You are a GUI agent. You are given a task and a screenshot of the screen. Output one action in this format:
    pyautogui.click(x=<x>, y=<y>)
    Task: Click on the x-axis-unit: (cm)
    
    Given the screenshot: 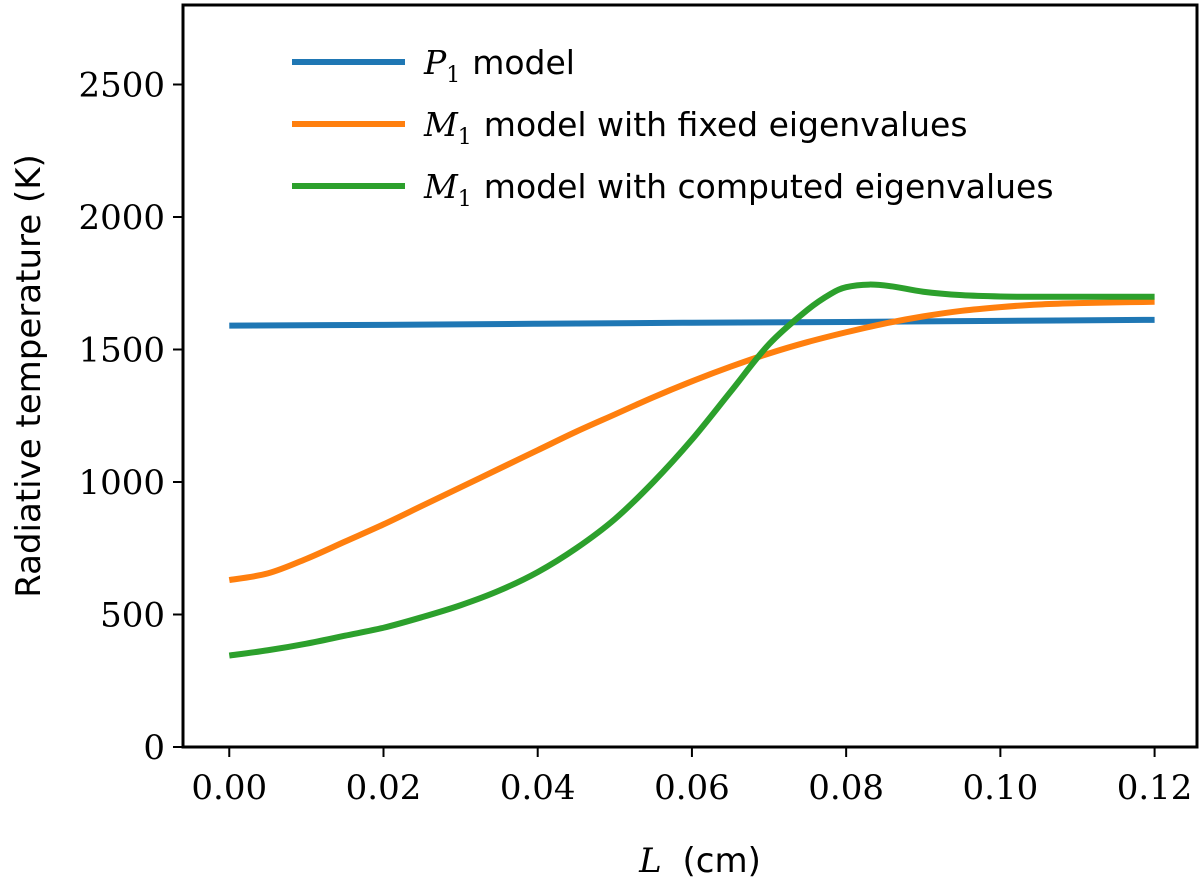 What is the action you would take?
    pyautogui.click(x=722, y=861)
    